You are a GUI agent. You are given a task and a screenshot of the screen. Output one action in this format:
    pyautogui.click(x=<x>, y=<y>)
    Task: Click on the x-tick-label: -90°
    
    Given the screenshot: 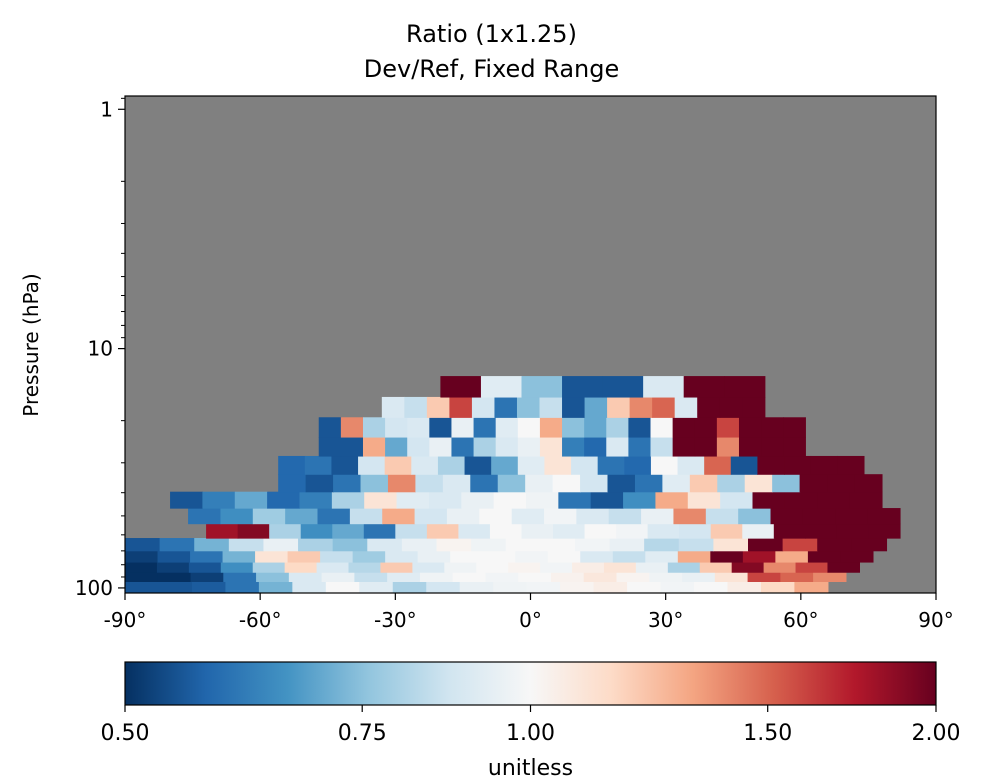 What is the action you would take?
    pyautogui.click(x=125, y=620)
    